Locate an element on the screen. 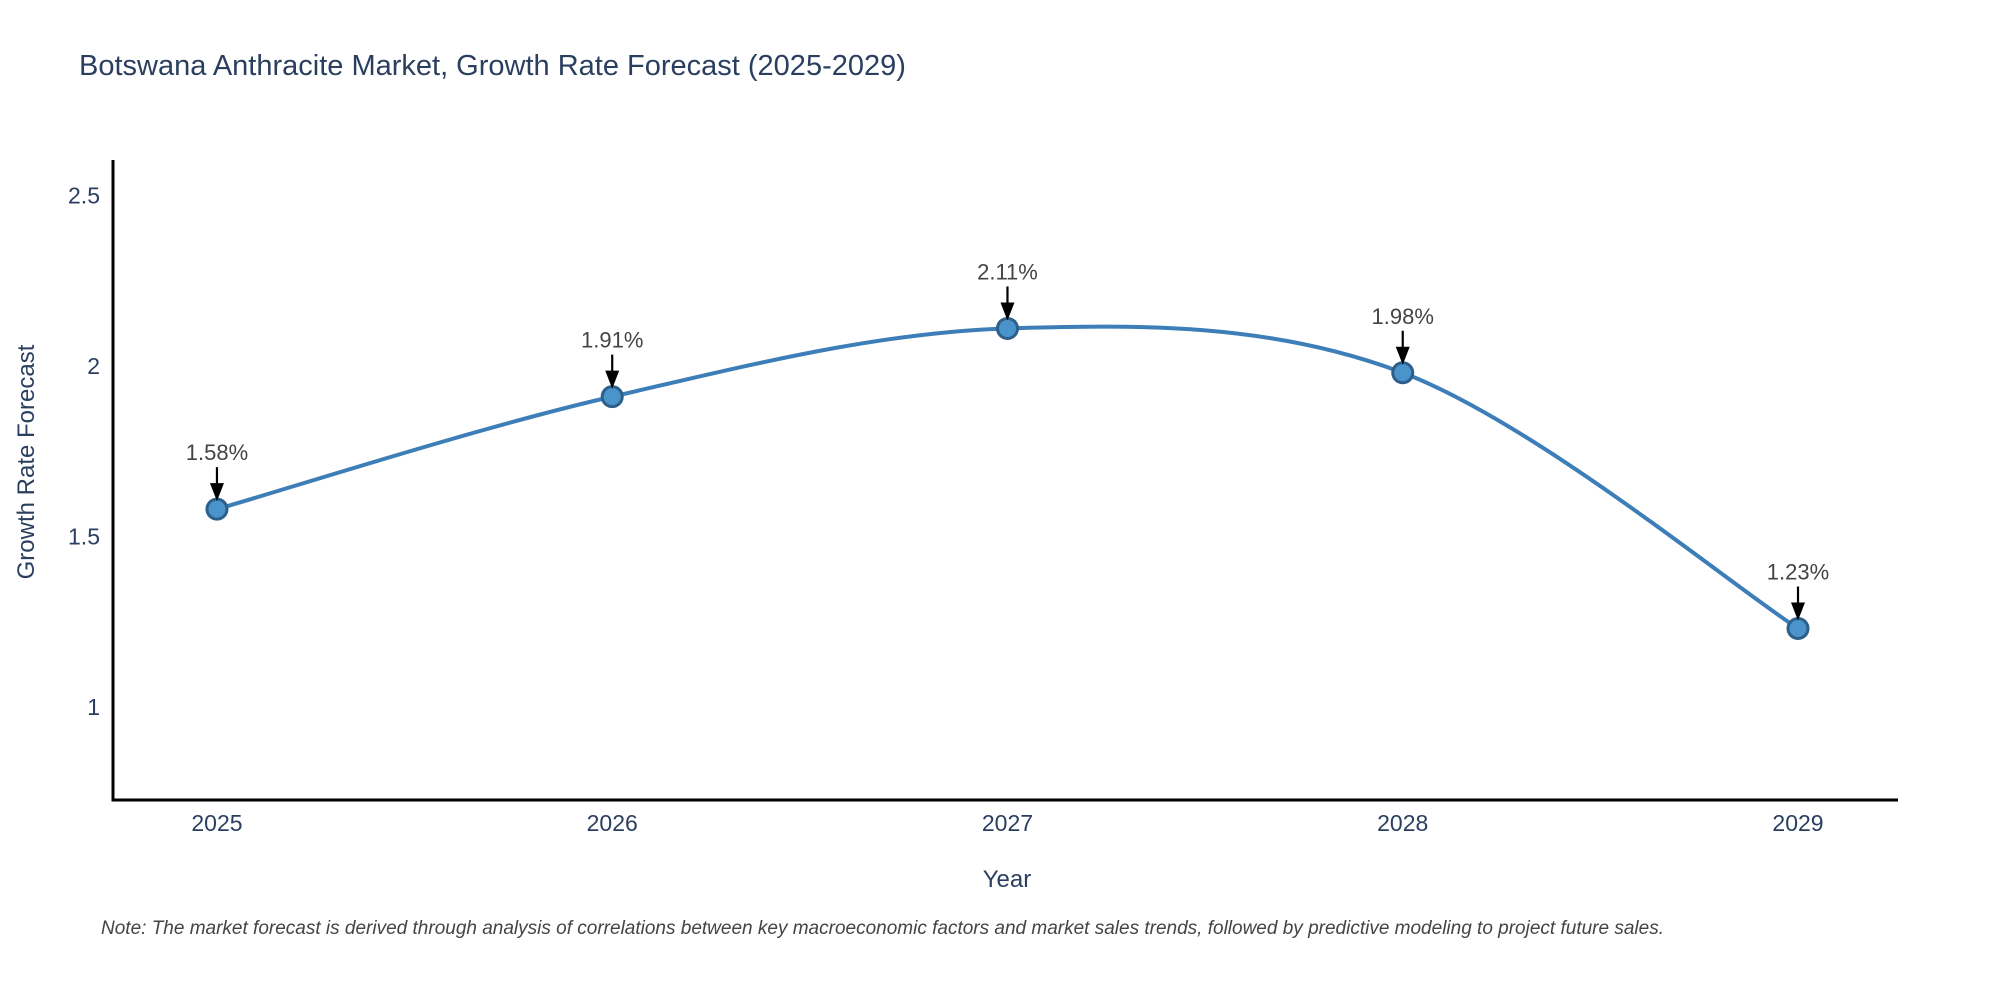 The height and width of the screenshot is (1000, 2000). x-axis-title: Year is located at coordinates (1007, 879).